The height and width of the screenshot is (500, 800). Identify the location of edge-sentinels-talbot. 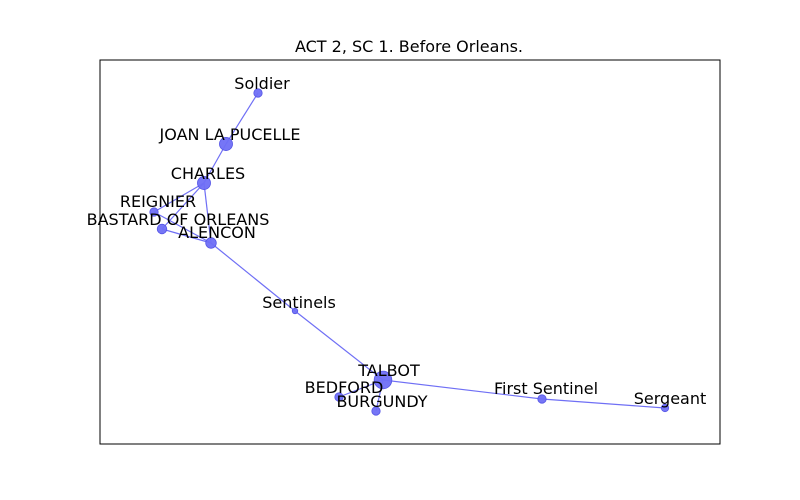
(339, 345).